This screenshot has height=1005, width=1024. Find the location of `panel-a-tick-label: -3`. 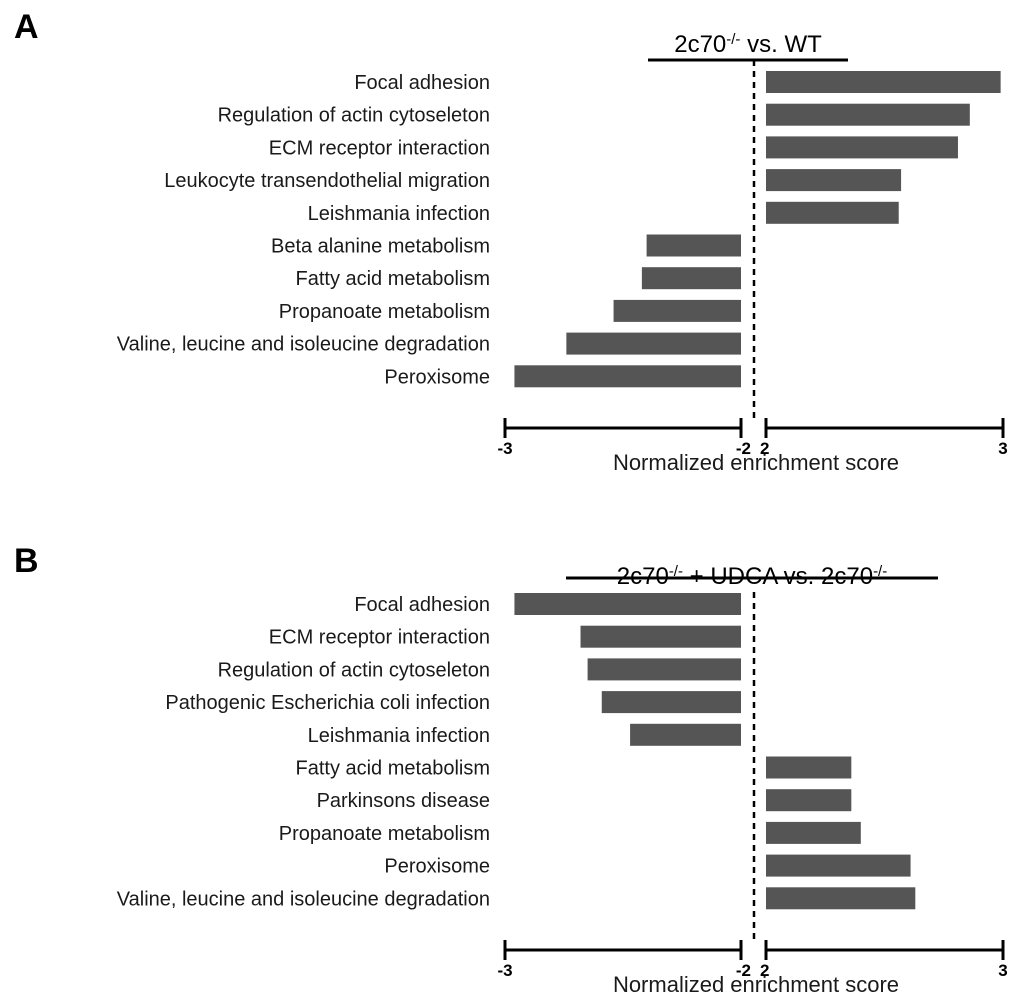

panel-a-tick-label: -3 is located at coordinates (504, 448).